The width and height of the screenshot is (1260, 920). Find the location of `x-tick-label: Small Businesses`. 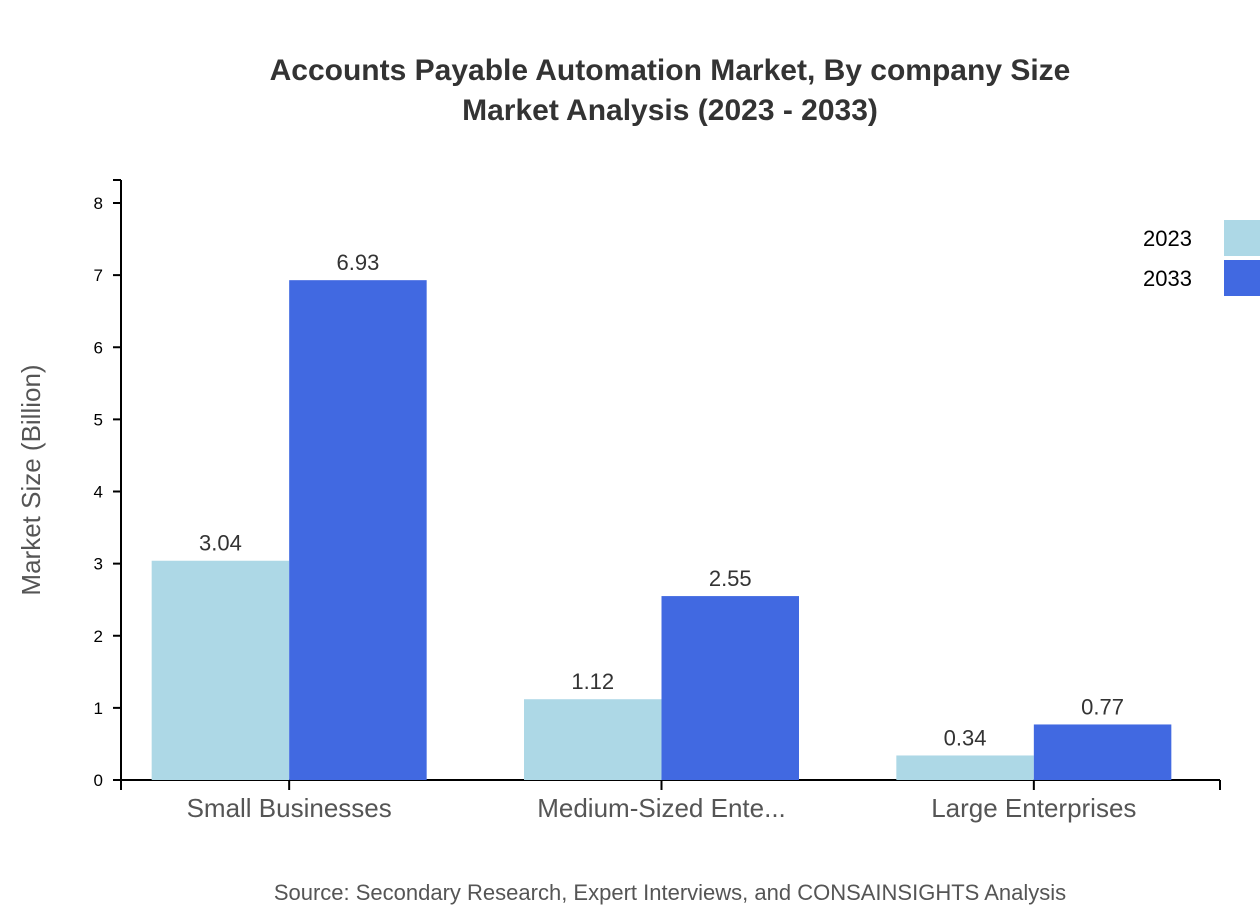

x-tick-label: Small Businesses is located at coordinates (289, 808).